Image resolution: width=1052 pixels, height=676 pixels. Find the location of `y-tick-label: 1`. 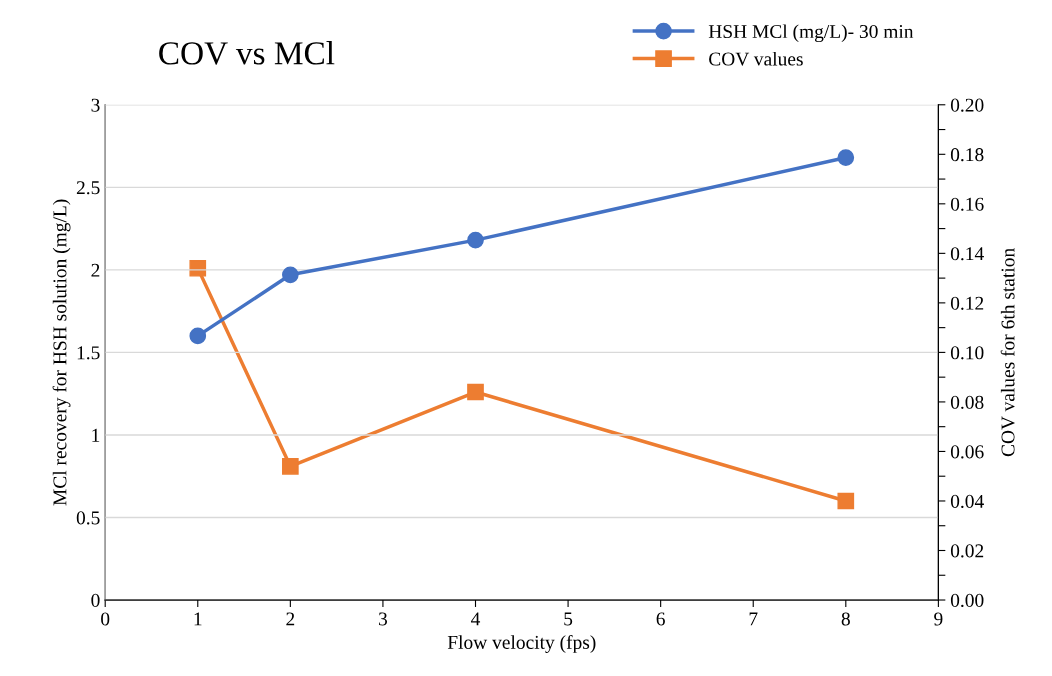

y-tick-label: 1 is located at coordinates (96, 435).